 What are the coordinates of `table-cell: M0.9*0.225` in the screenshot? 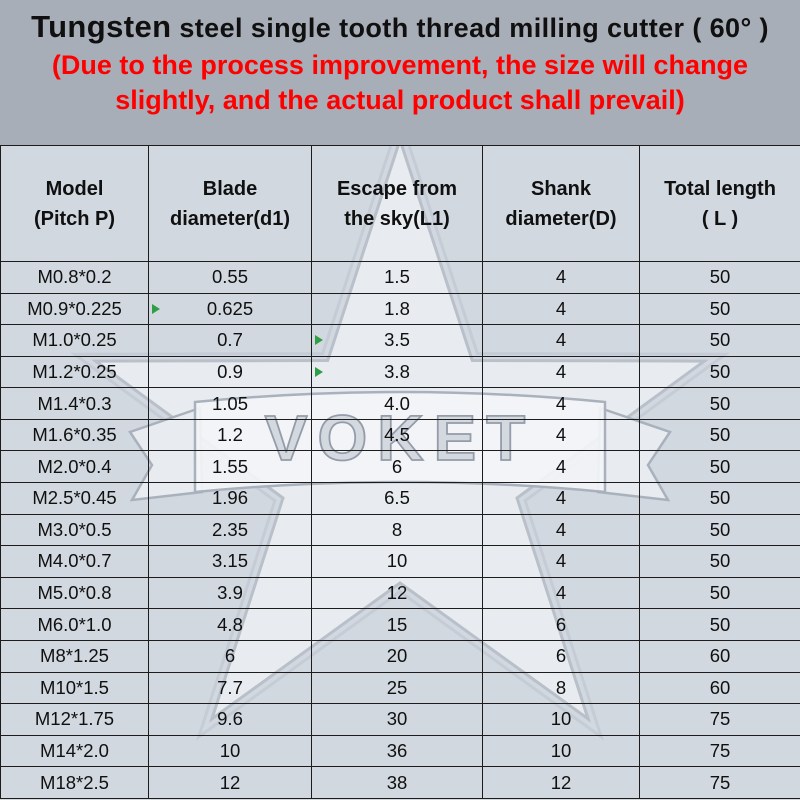 It's located at (74, 309).